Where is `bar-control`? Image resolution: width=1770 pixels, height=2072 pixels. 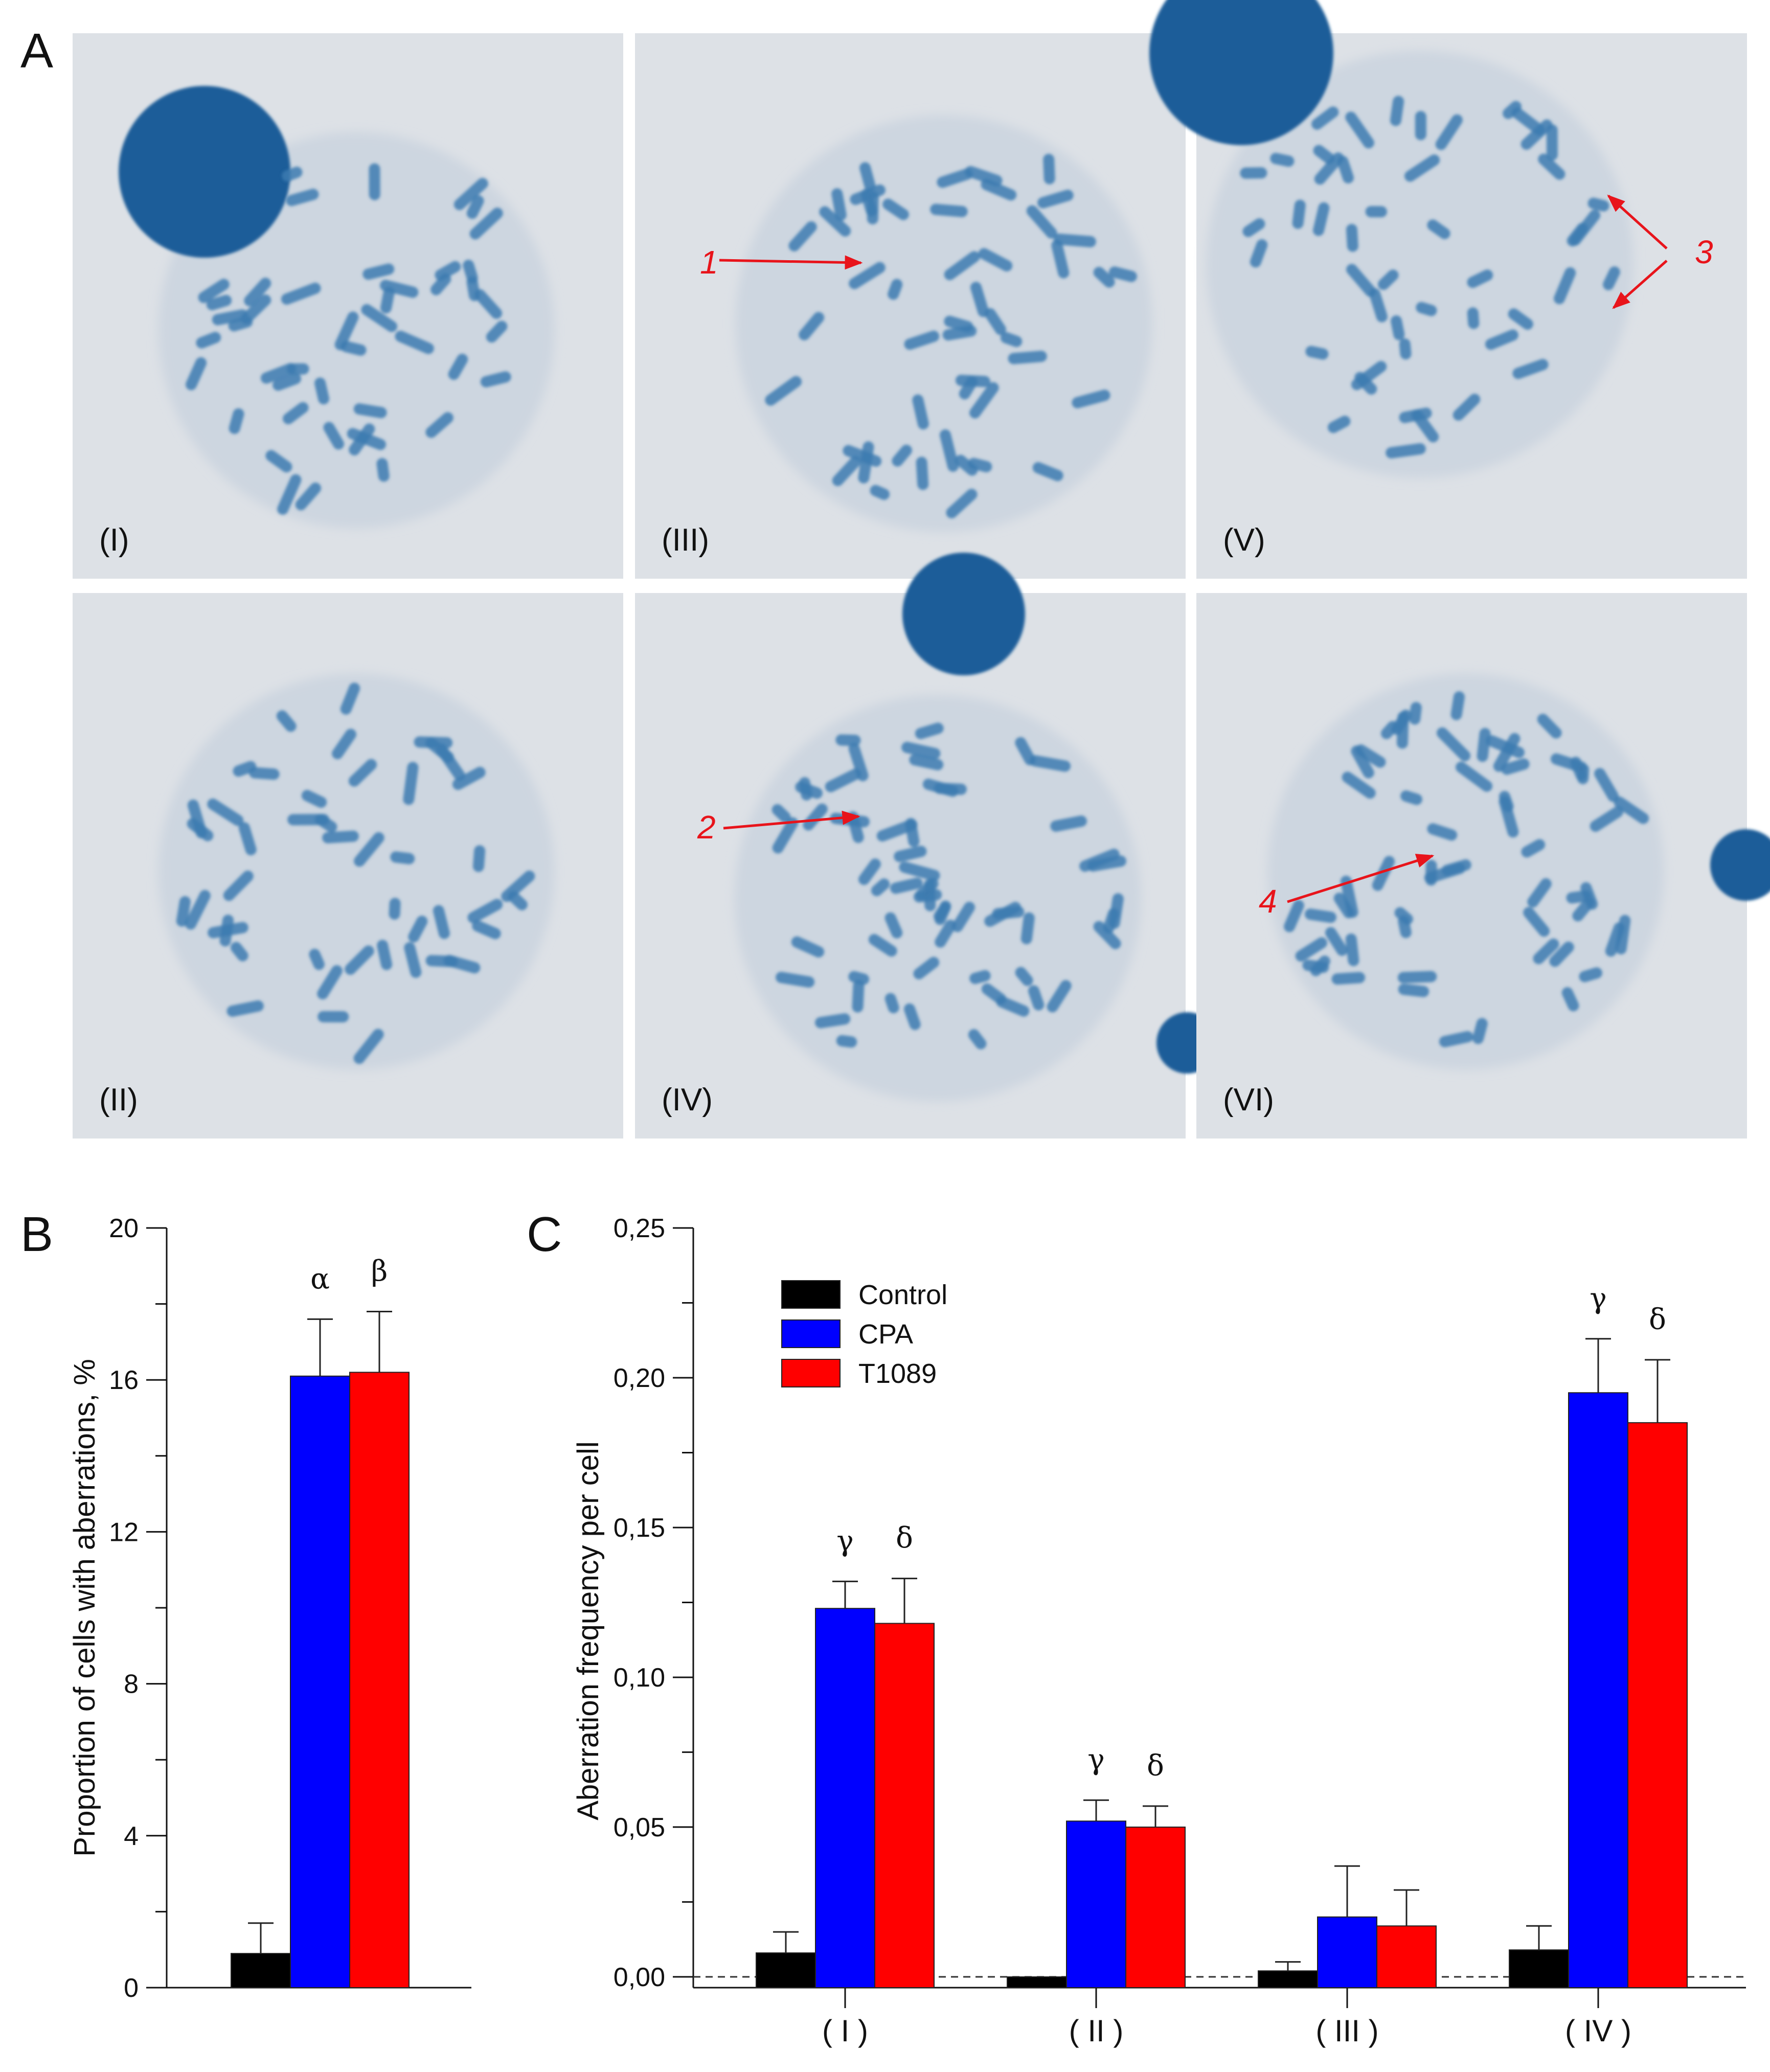 bar-control is located at coordinates (1288, 1979).